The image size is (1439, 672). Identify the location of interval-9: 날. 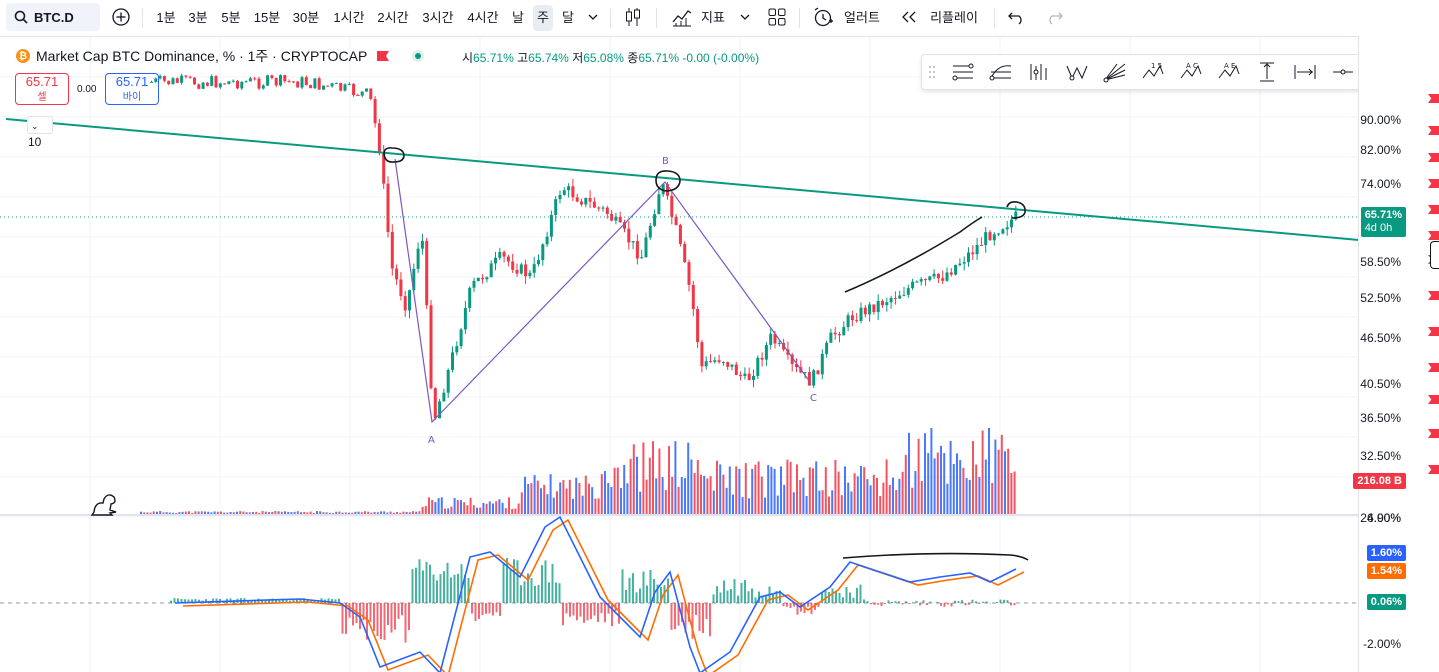
(518, 17).